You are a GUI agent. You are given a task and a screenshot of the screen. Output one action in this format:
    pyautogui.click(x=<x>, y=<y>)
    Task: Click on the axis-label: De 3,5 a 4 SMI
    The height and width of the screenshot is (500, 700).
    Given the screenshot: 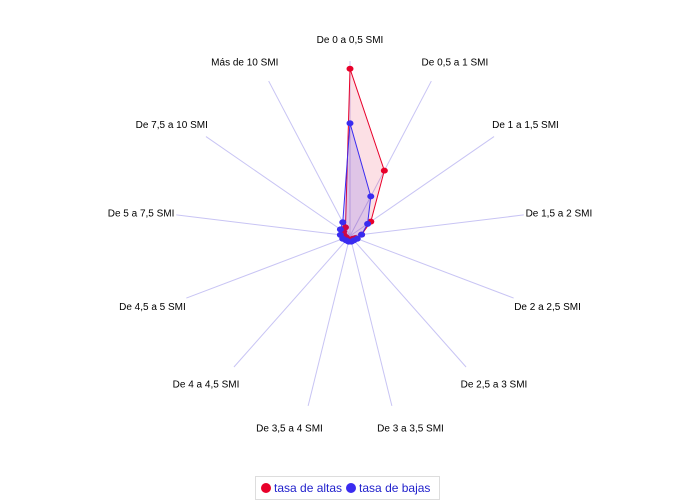 What is the action you would take?
    pyautogui.click(x=289, y=428)
    